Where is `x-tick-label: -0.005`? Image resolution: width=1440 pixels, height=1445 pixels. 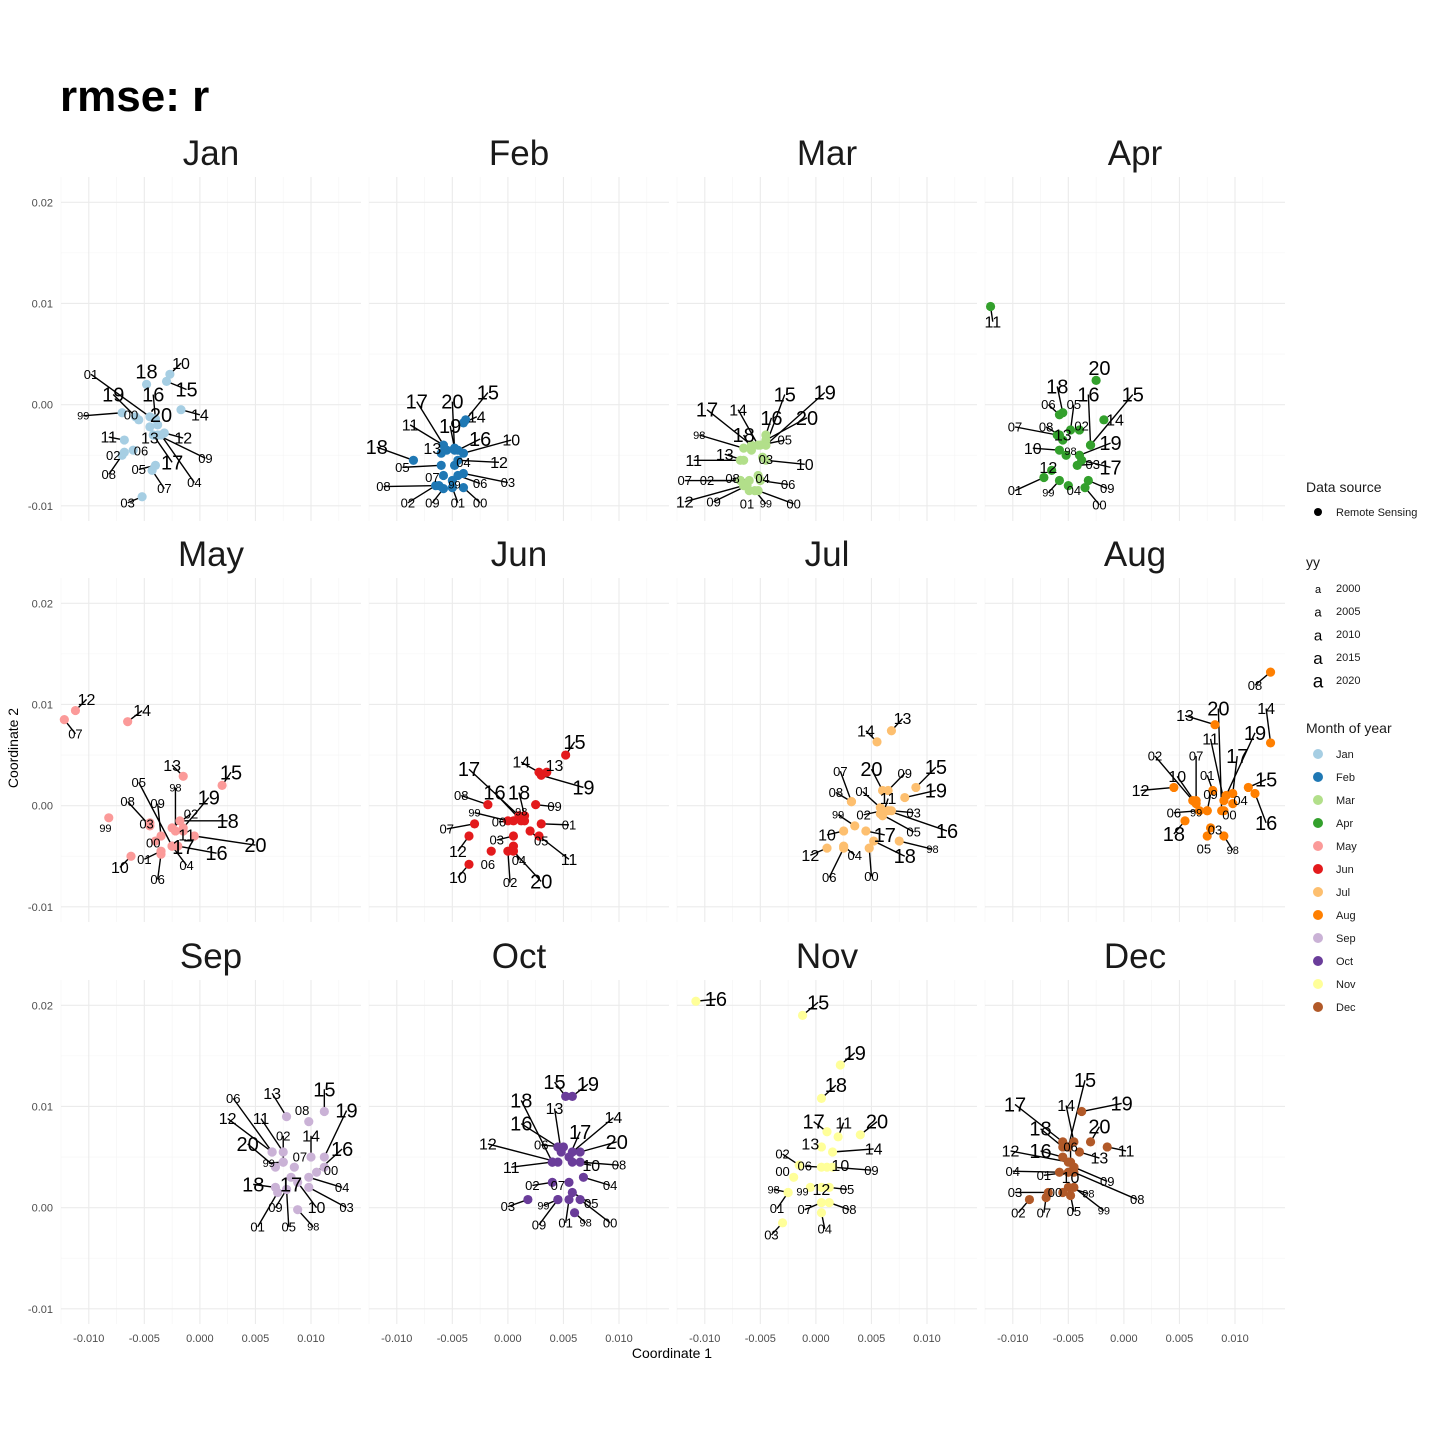 x-tick-label: -0.005 is located at coordinates (144, 1339).